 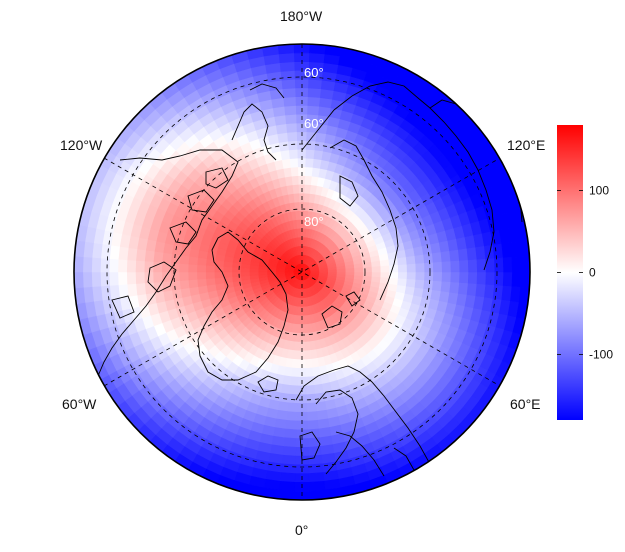 I want to click on colorbar: 100 0 -100, so click(x=585, y=272).